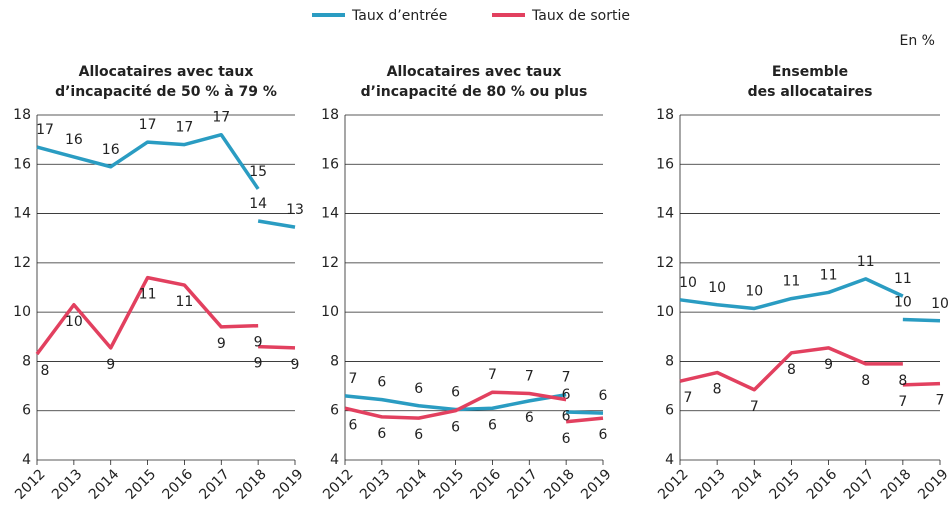 The width and height of the screenshot is (952, 509). What do you see at coordinates (258, 172) in the screenshot?
I see `data-label: 15` at bounding box center [258, 172].